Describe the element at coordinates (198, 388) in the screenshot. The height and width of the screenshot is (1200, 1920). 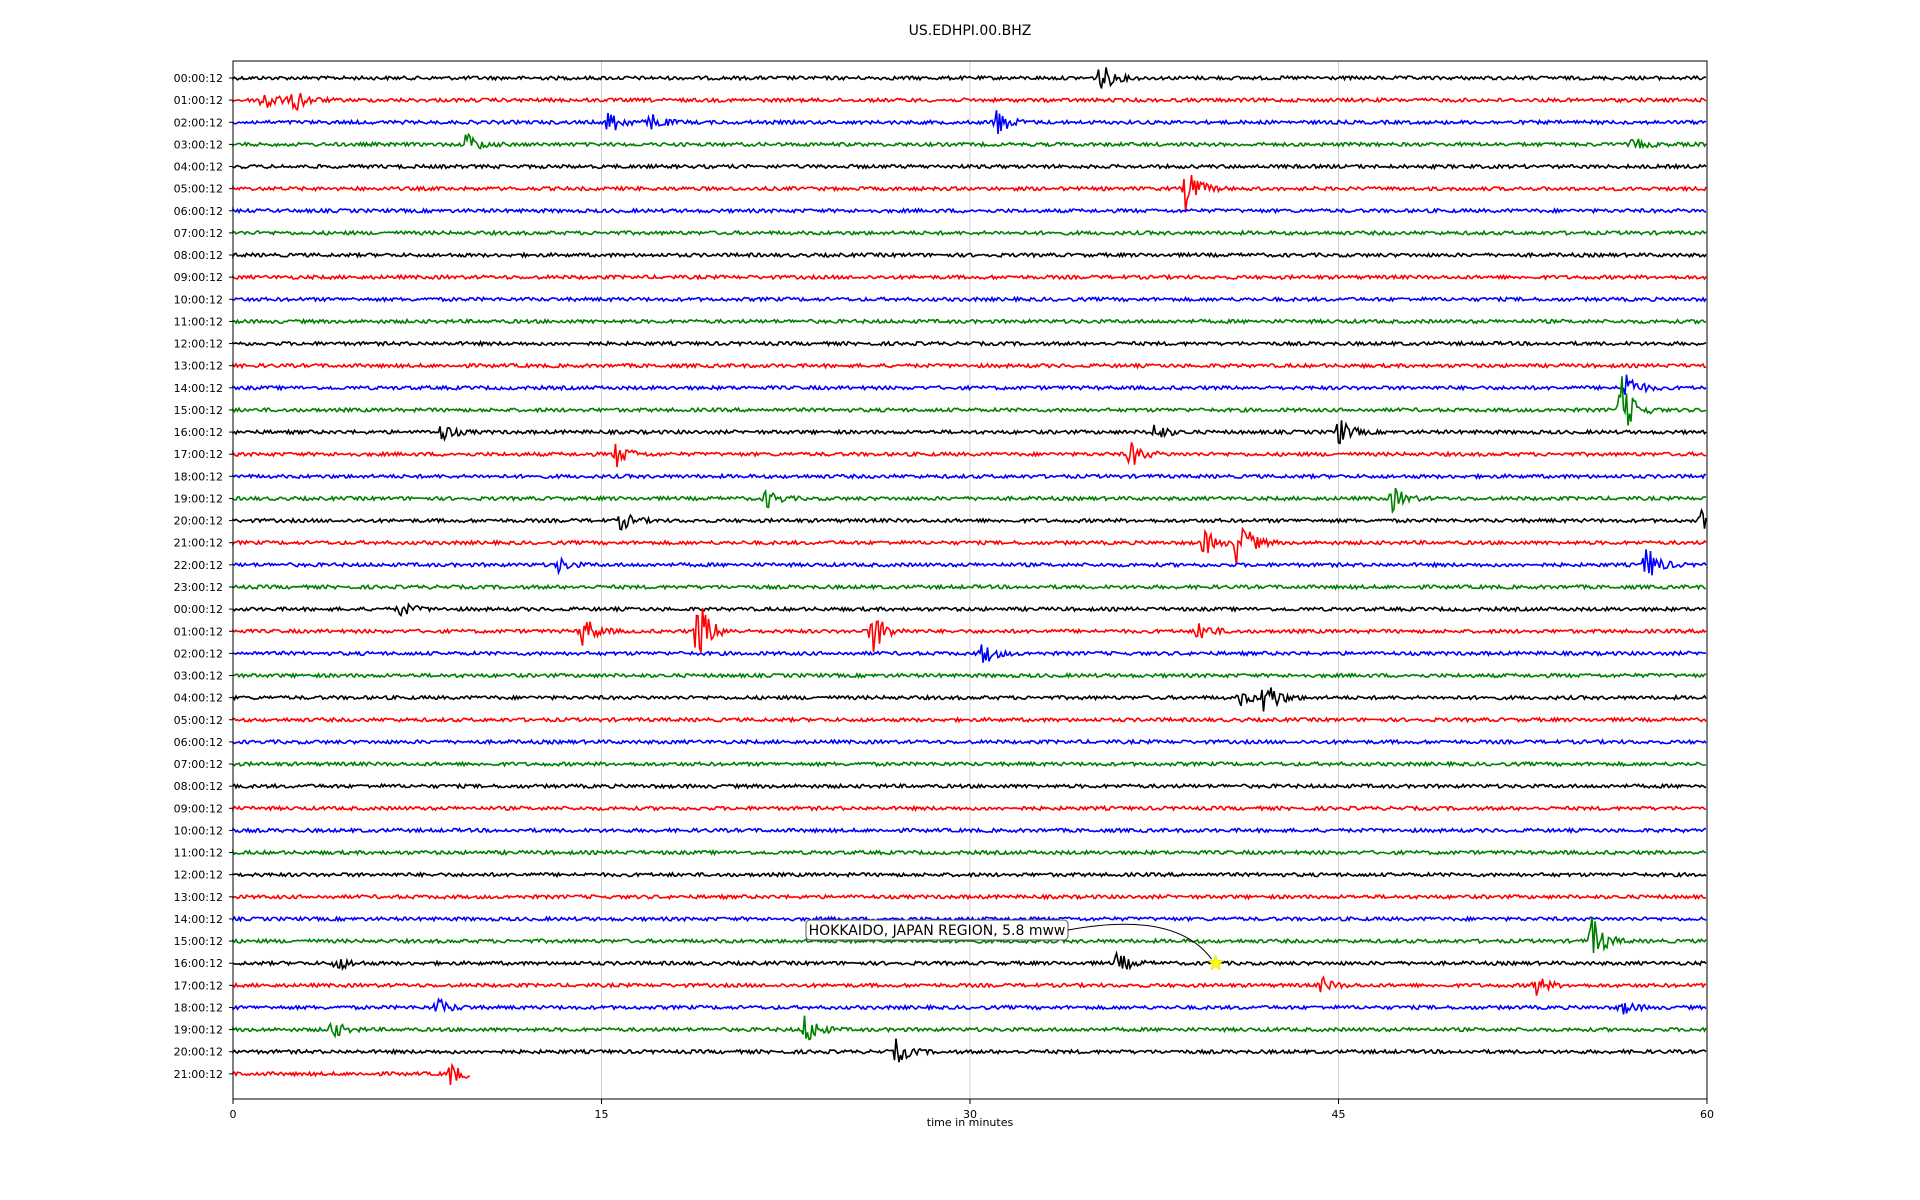
I see `row-time-label: 14:00:12` at that location.